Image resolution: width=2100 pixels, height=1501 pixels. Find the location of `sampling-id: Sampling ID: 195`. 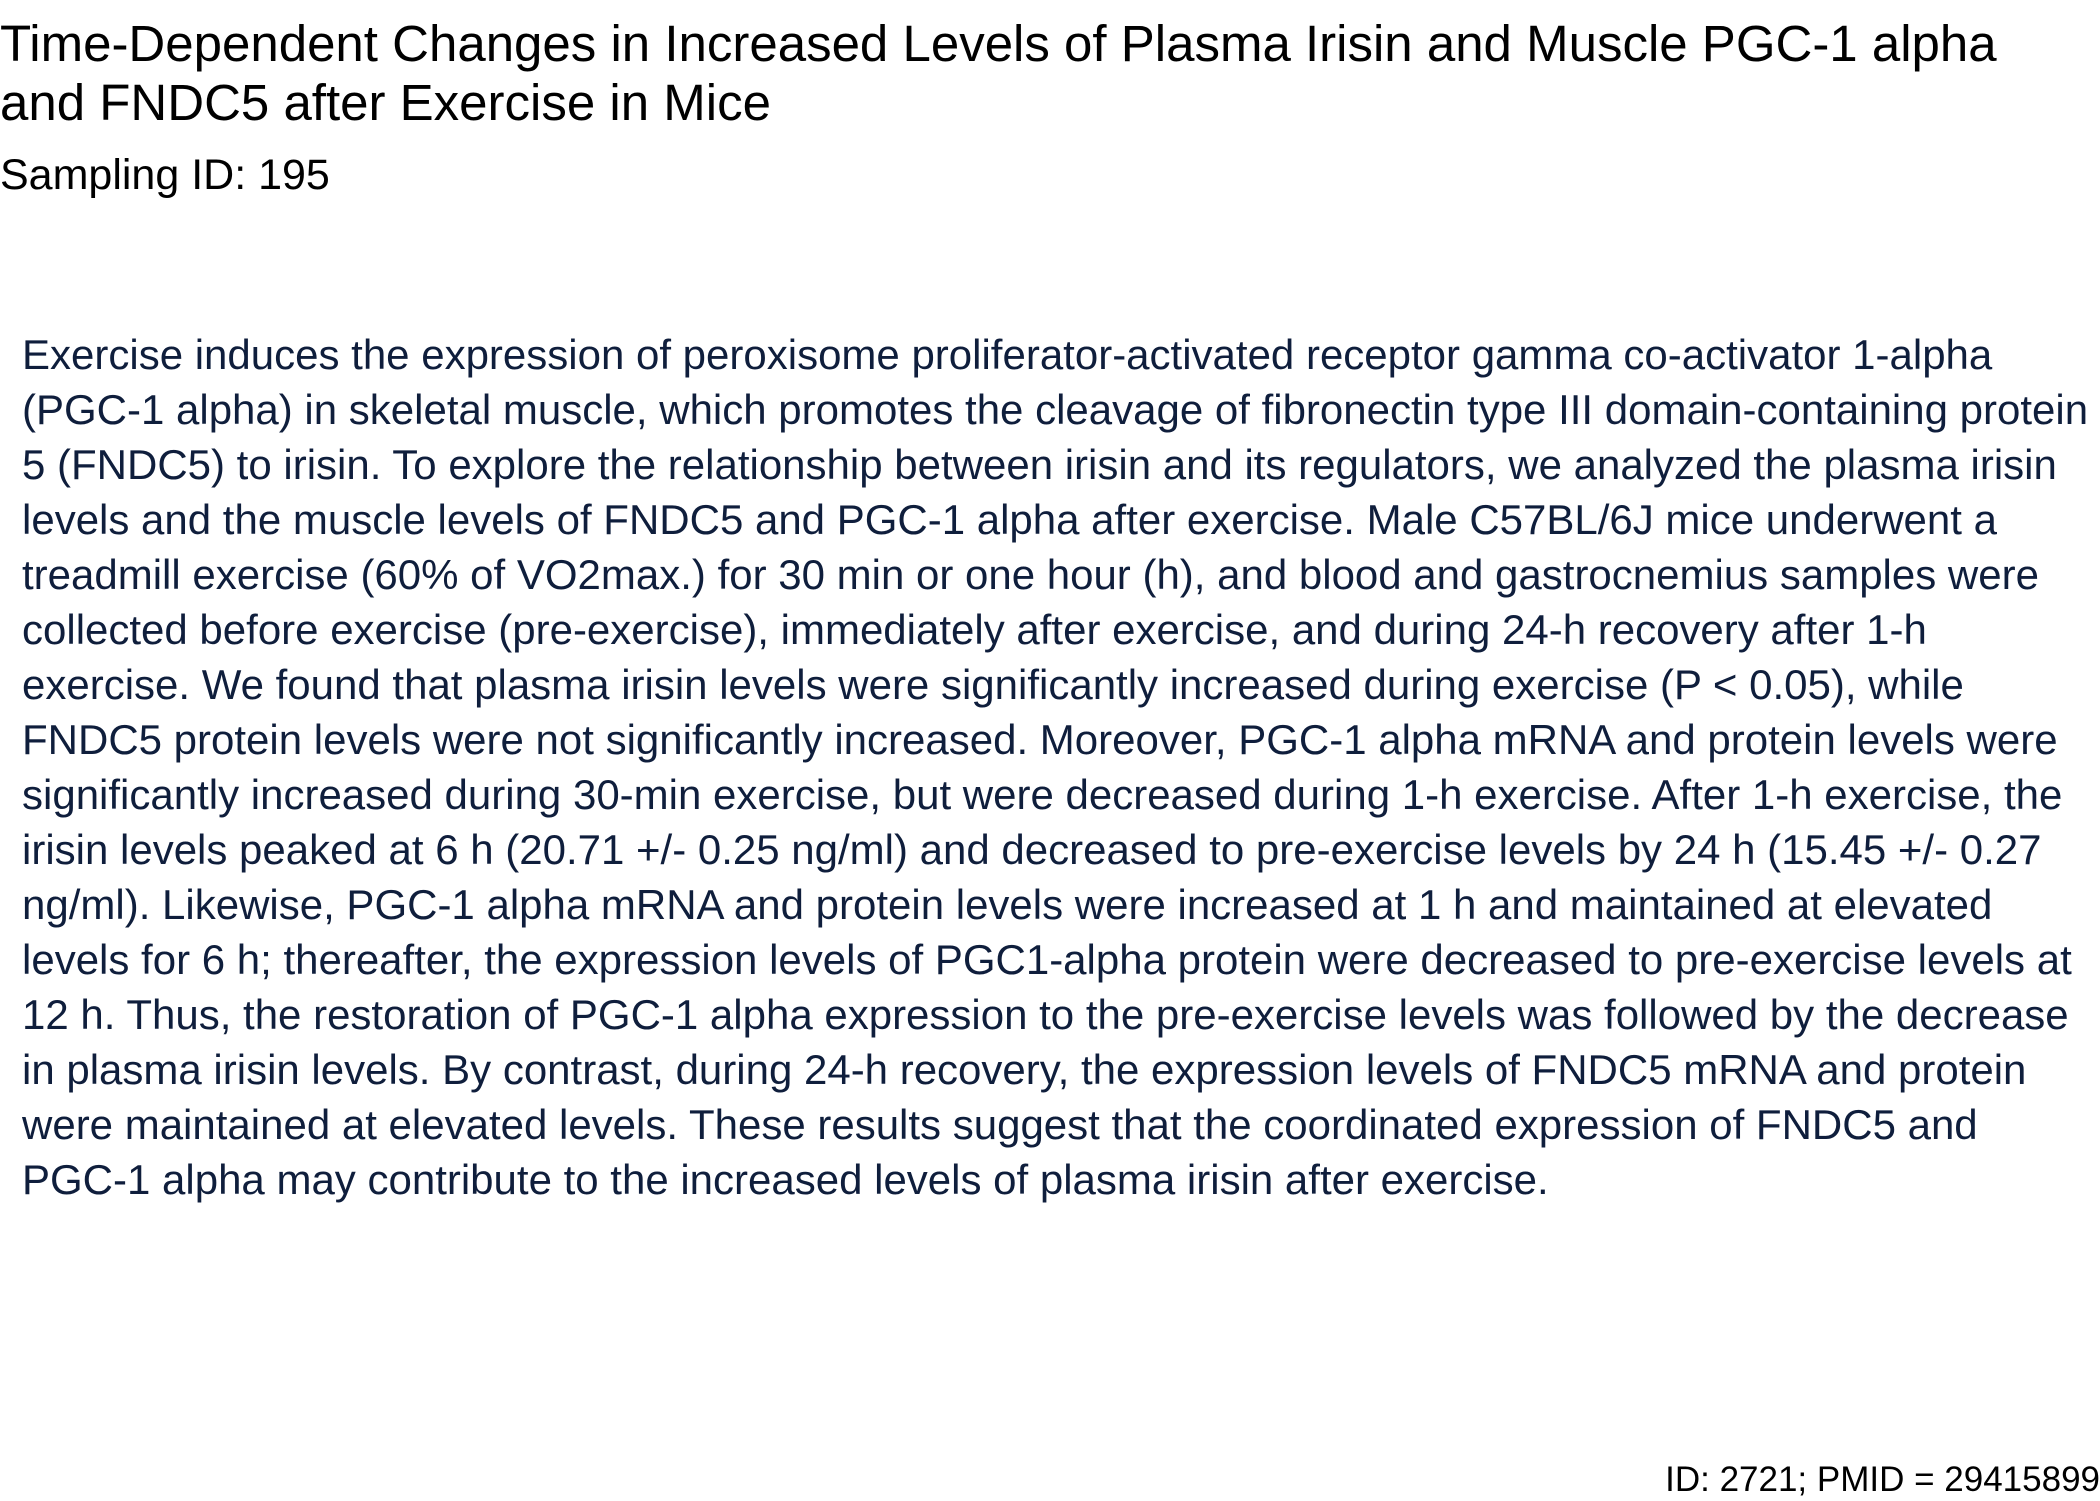

sampling-id: Sampling ID: 195 is located at coordinates (165, 175).